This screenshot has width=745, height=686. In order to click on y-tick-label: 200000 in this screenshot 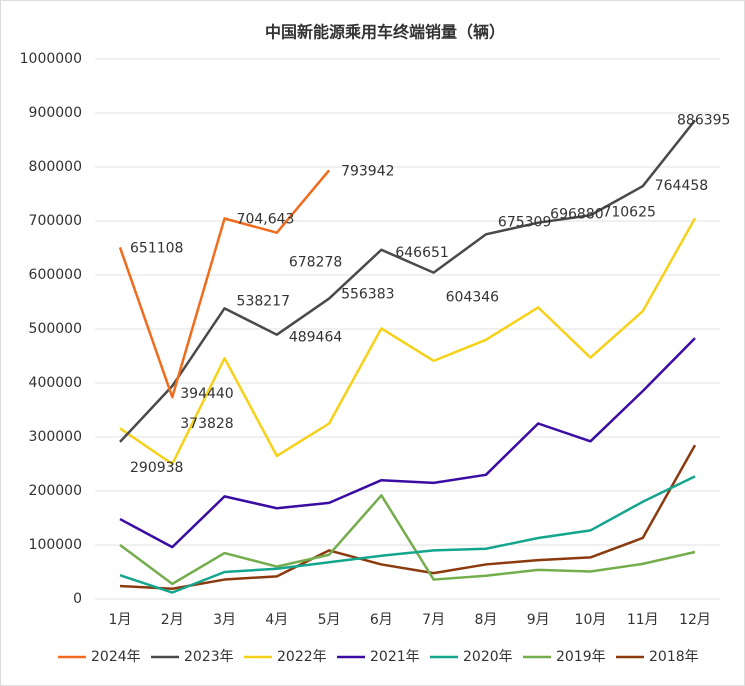, I will do `click(55, 491)`.